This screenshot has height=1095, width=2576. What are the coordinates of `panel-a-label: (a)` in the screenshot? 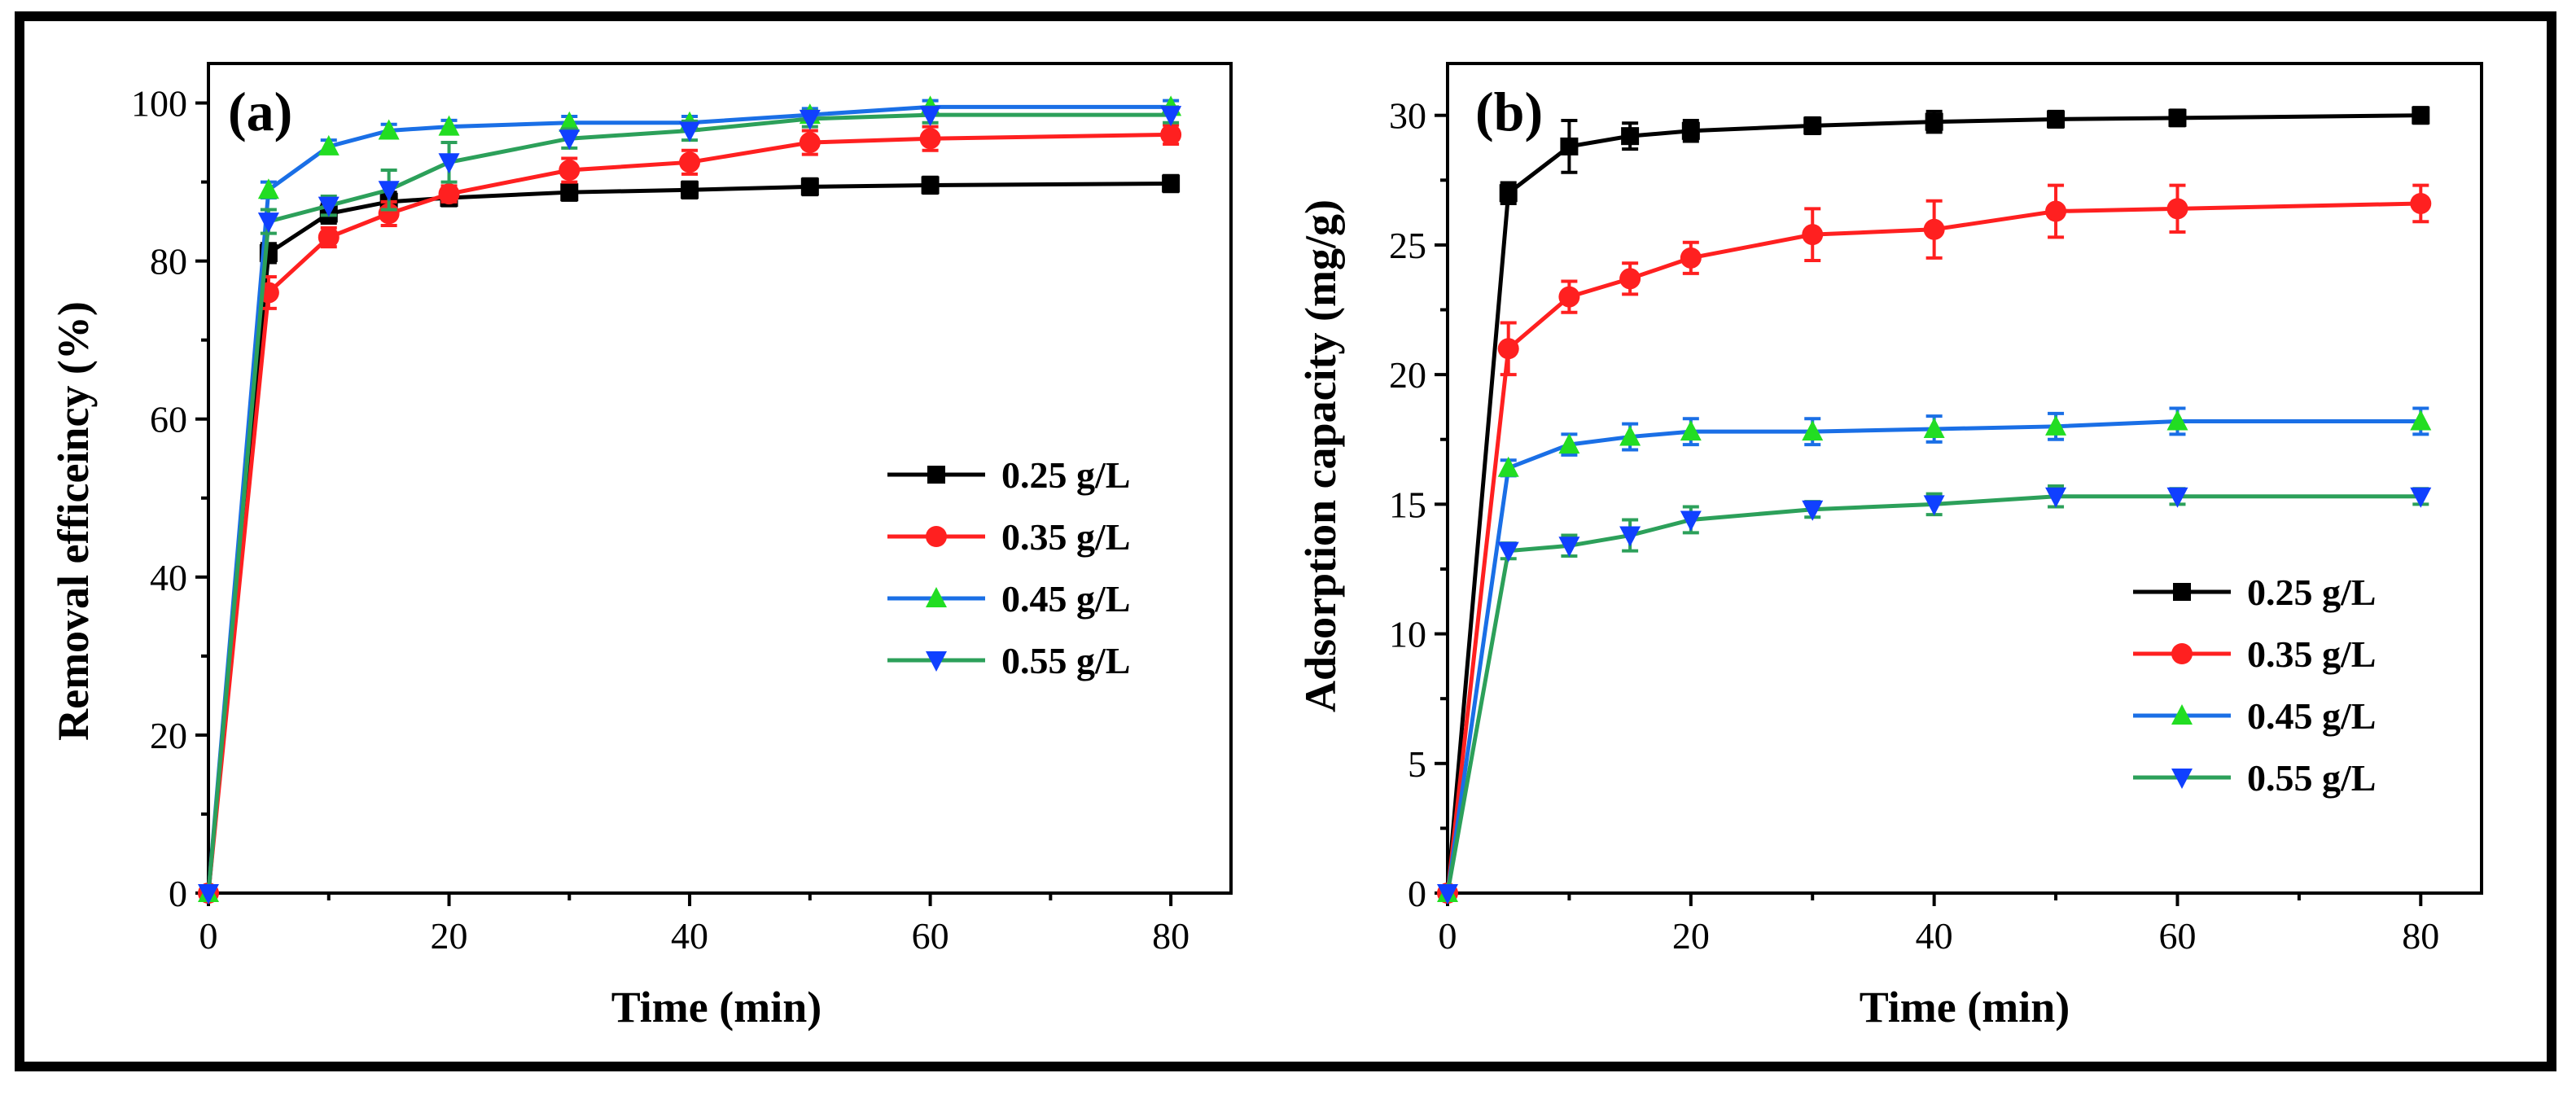 It's located at (260, 111).